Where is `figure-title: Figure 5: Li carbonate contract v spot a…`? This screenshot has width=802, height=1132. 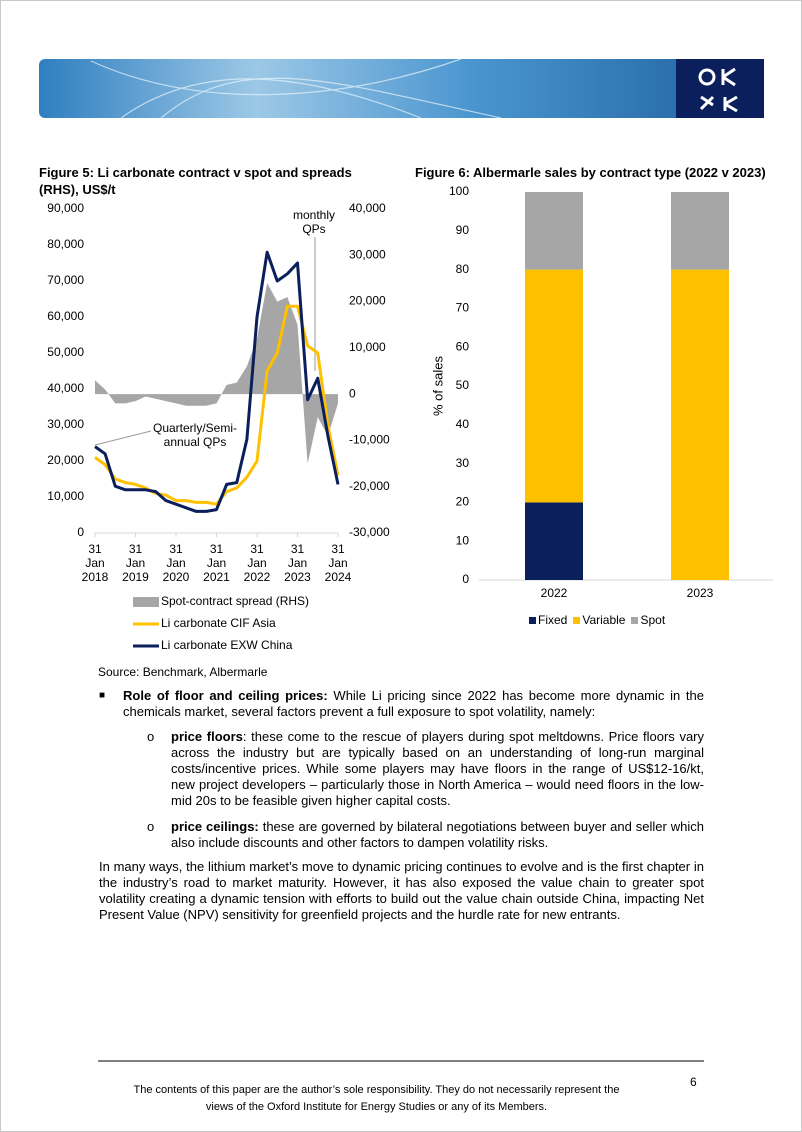 figure-title: Figure 5: Li carbonate contract v spot a… is located at coordinates (195, 181).